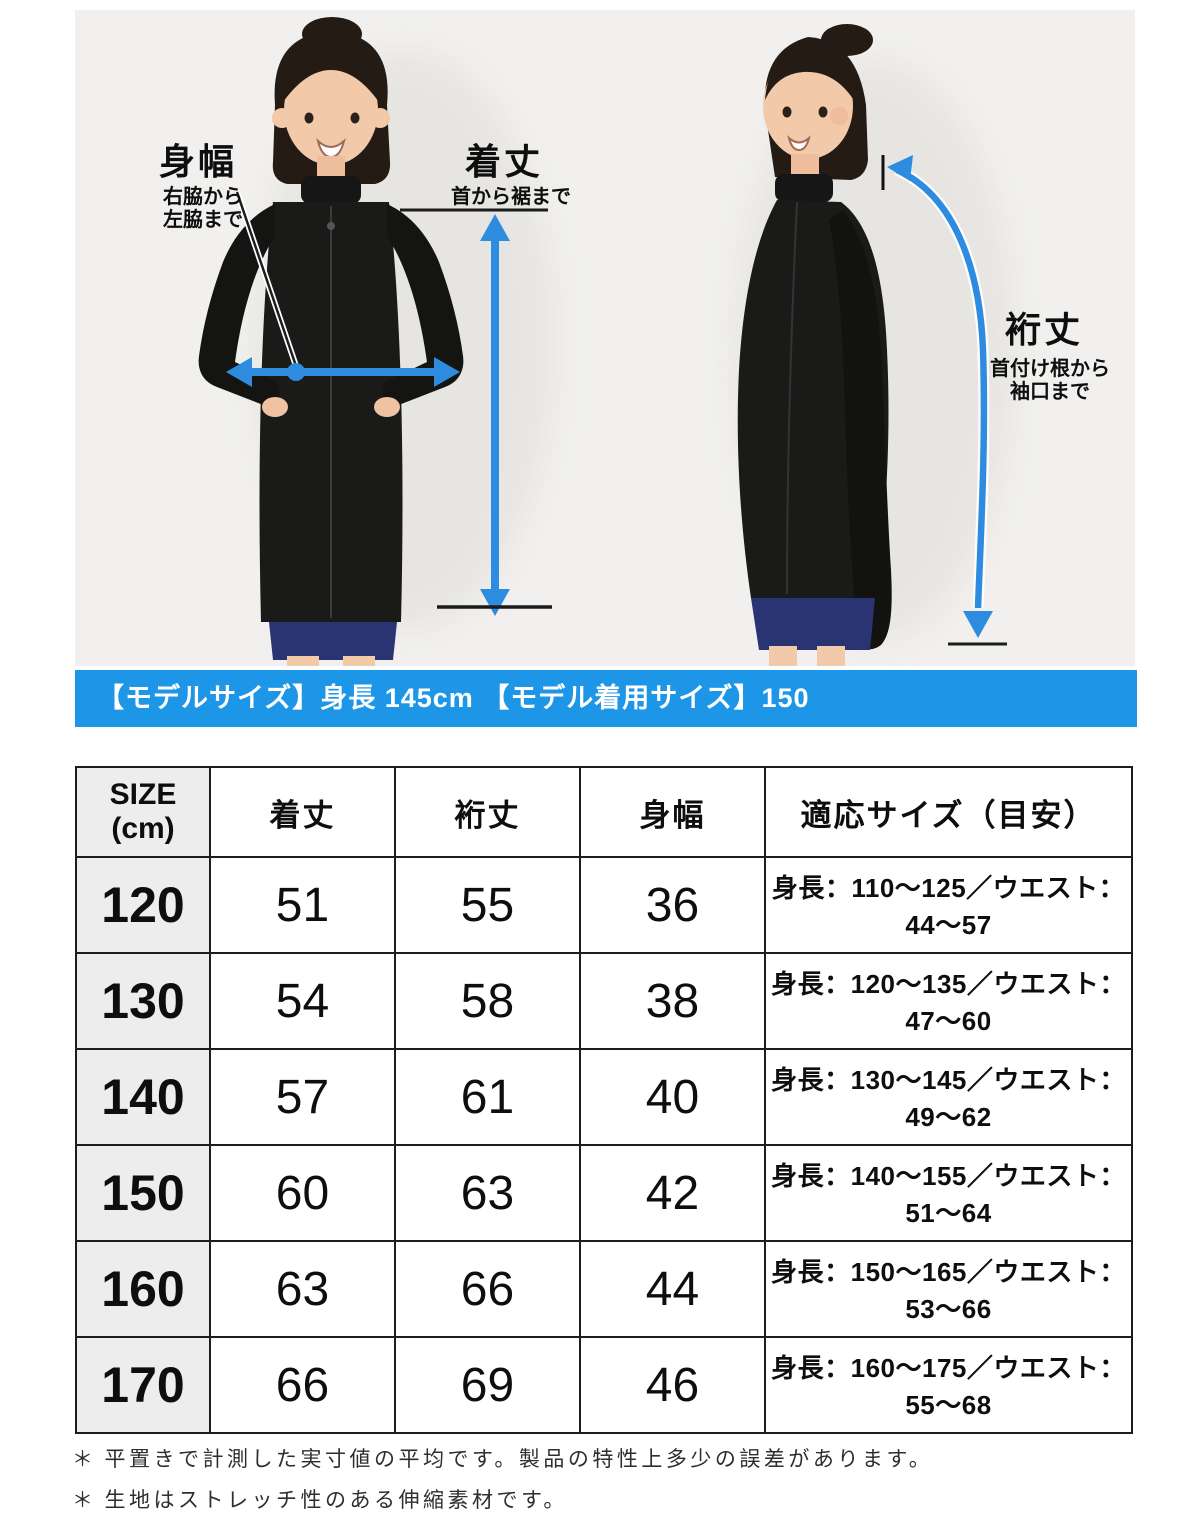 Image resolution: width=1200 pixels, height=1530 pixels. I want to click on table-row: 140 57 61 40 身長：130〜145／ウエスト：49〜62, so click(604, 1097).